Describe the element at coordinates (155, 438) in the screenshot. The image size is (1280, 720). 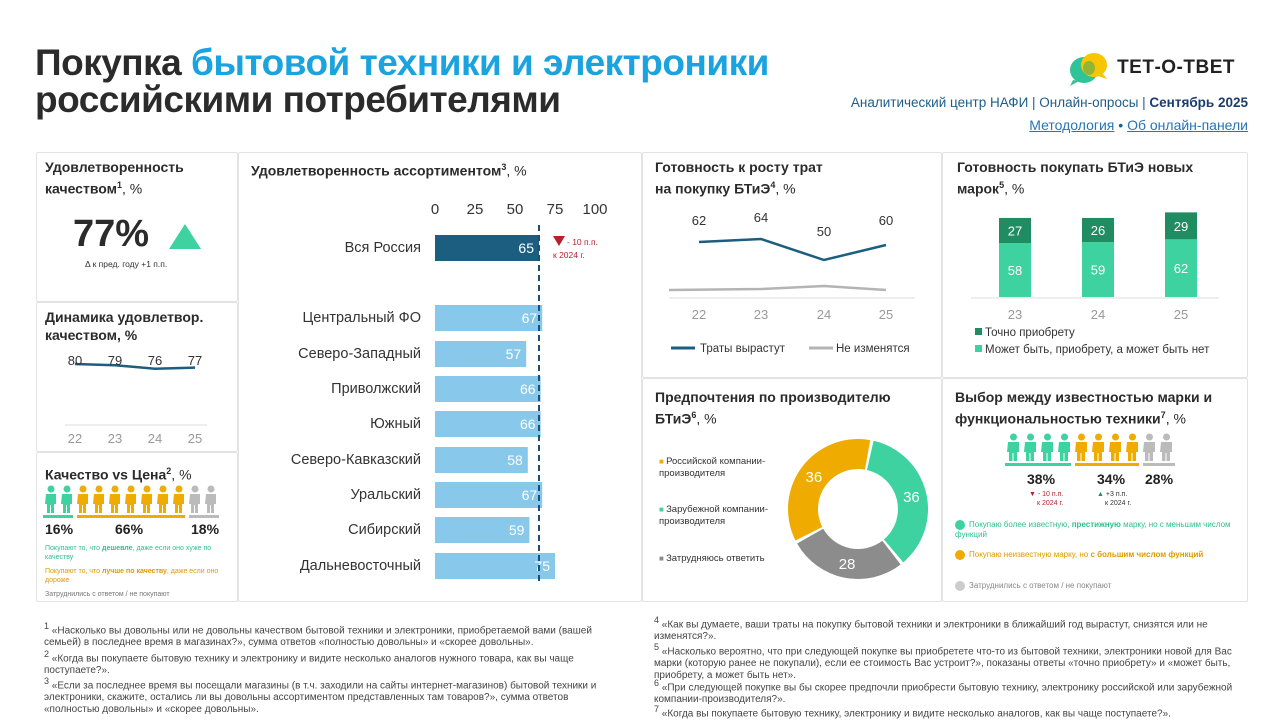
I see `x-tick-label: 24` at that location.